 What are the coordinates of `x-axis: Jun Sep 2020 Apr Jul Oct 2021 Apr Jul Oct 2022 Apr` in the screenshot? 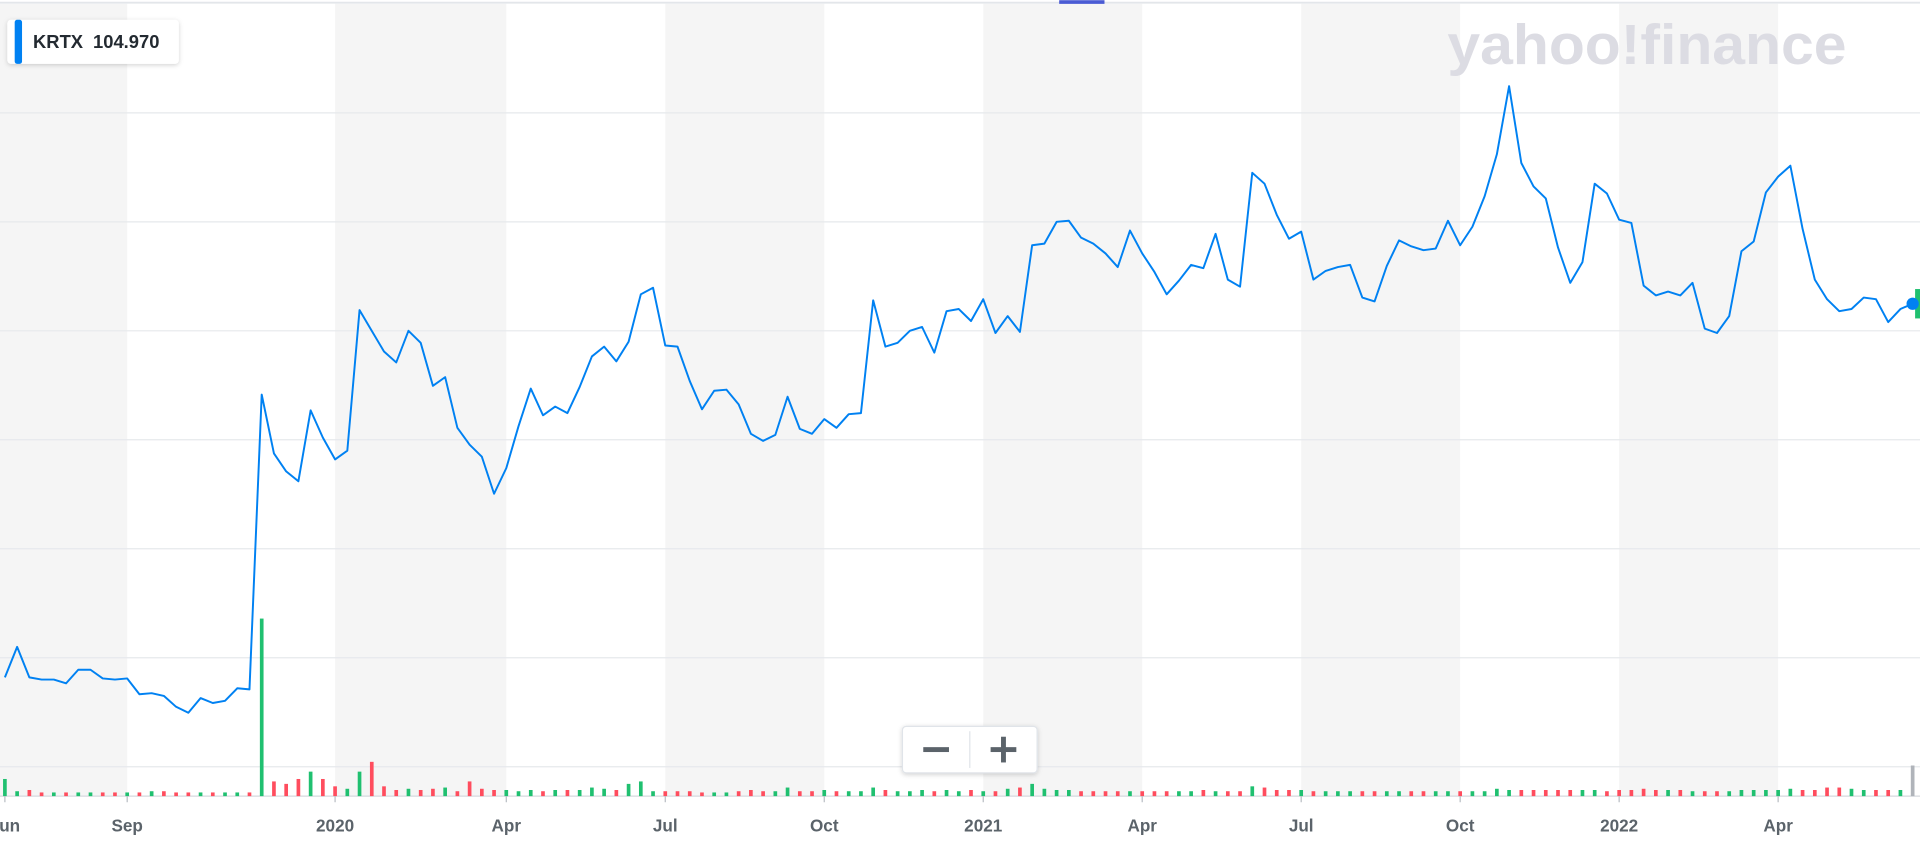 It's located at (896, 816).